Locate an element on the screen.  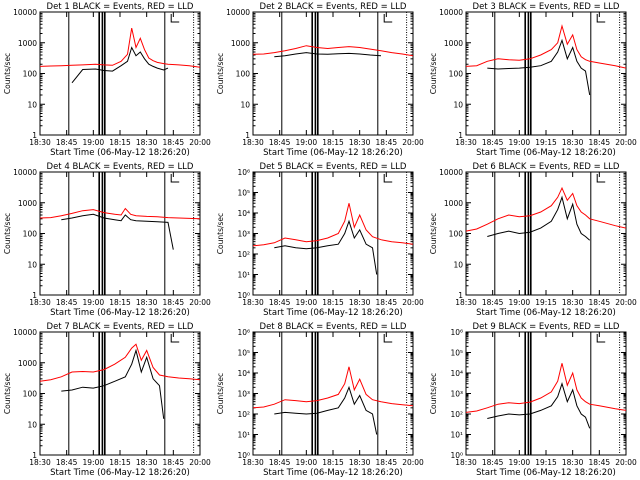
chart-title: Det 4 BLACK = Events, RED = LLD is located at coordinates (120, 167).